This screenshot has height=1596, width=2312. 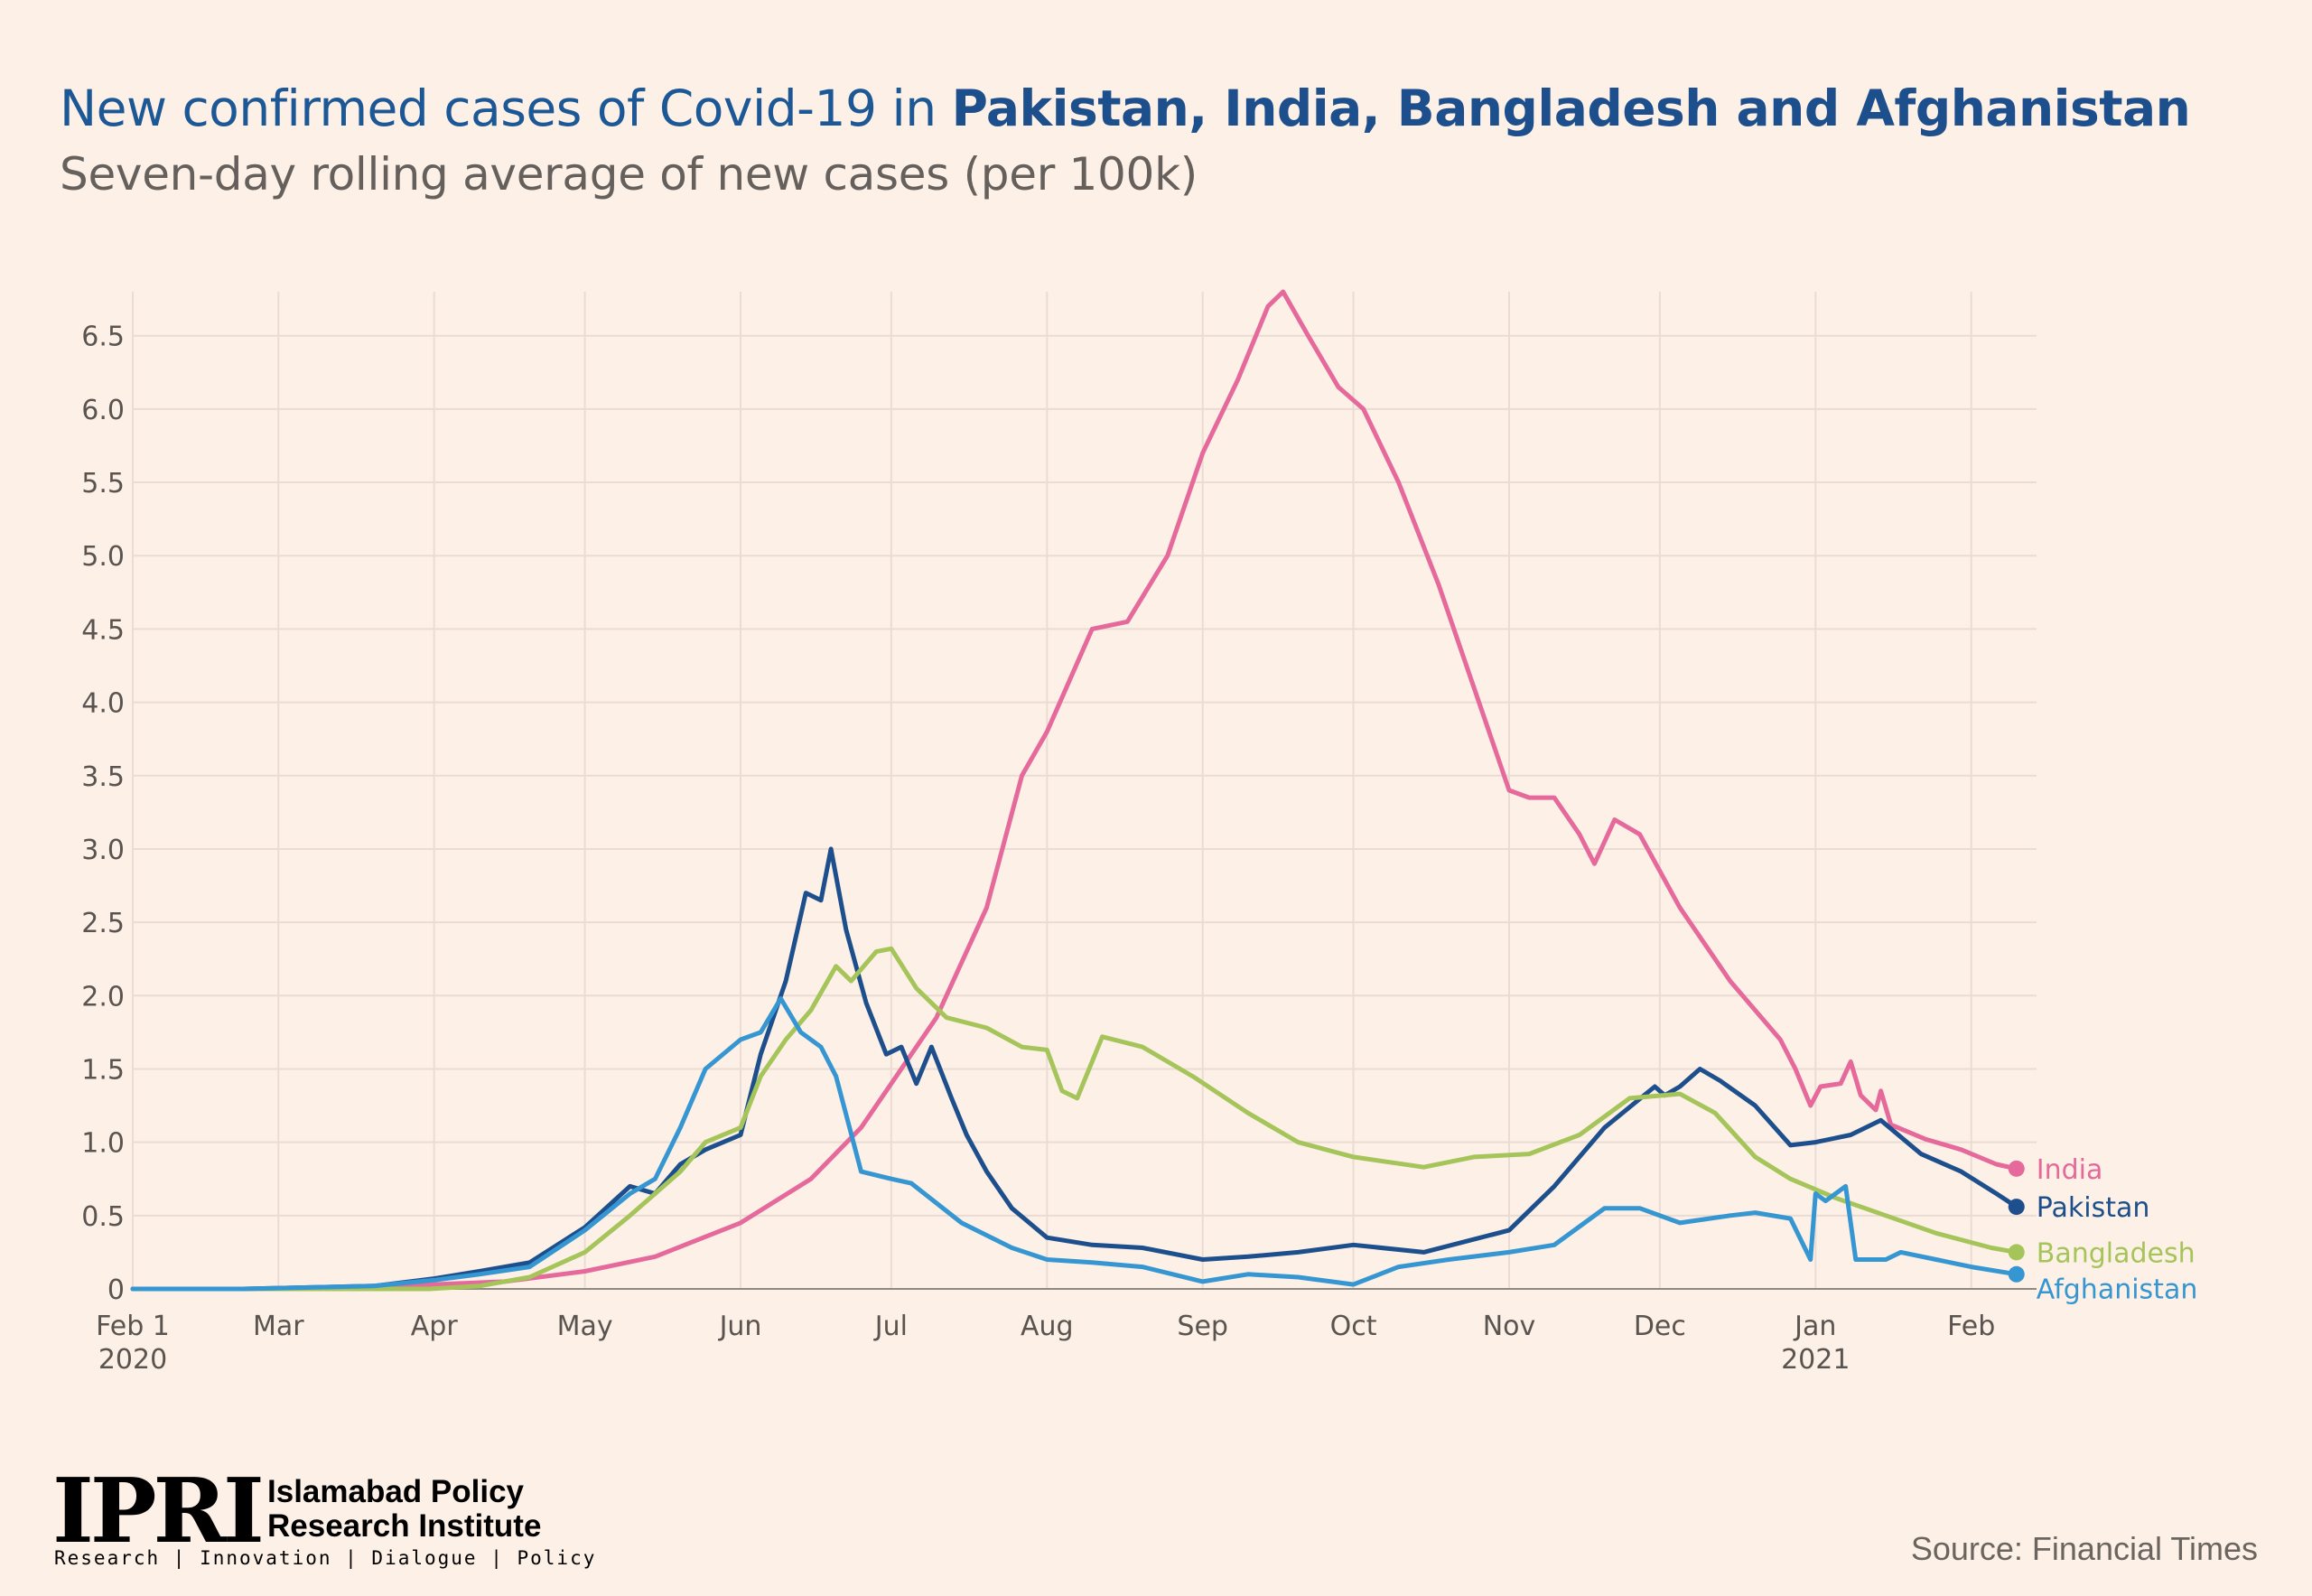 I want to click on y-tick-label: 3.0, so click(x=103, y=850).